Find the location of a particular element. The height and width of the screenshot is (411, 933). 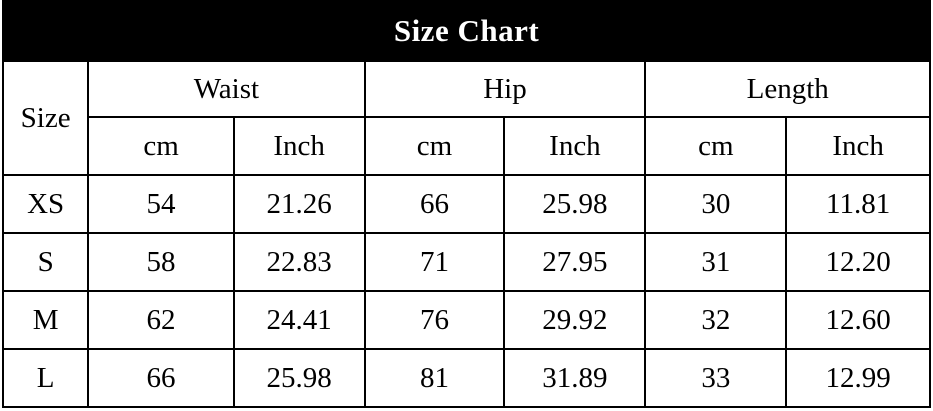

size-label: XS is located at coordinates (45, 204).